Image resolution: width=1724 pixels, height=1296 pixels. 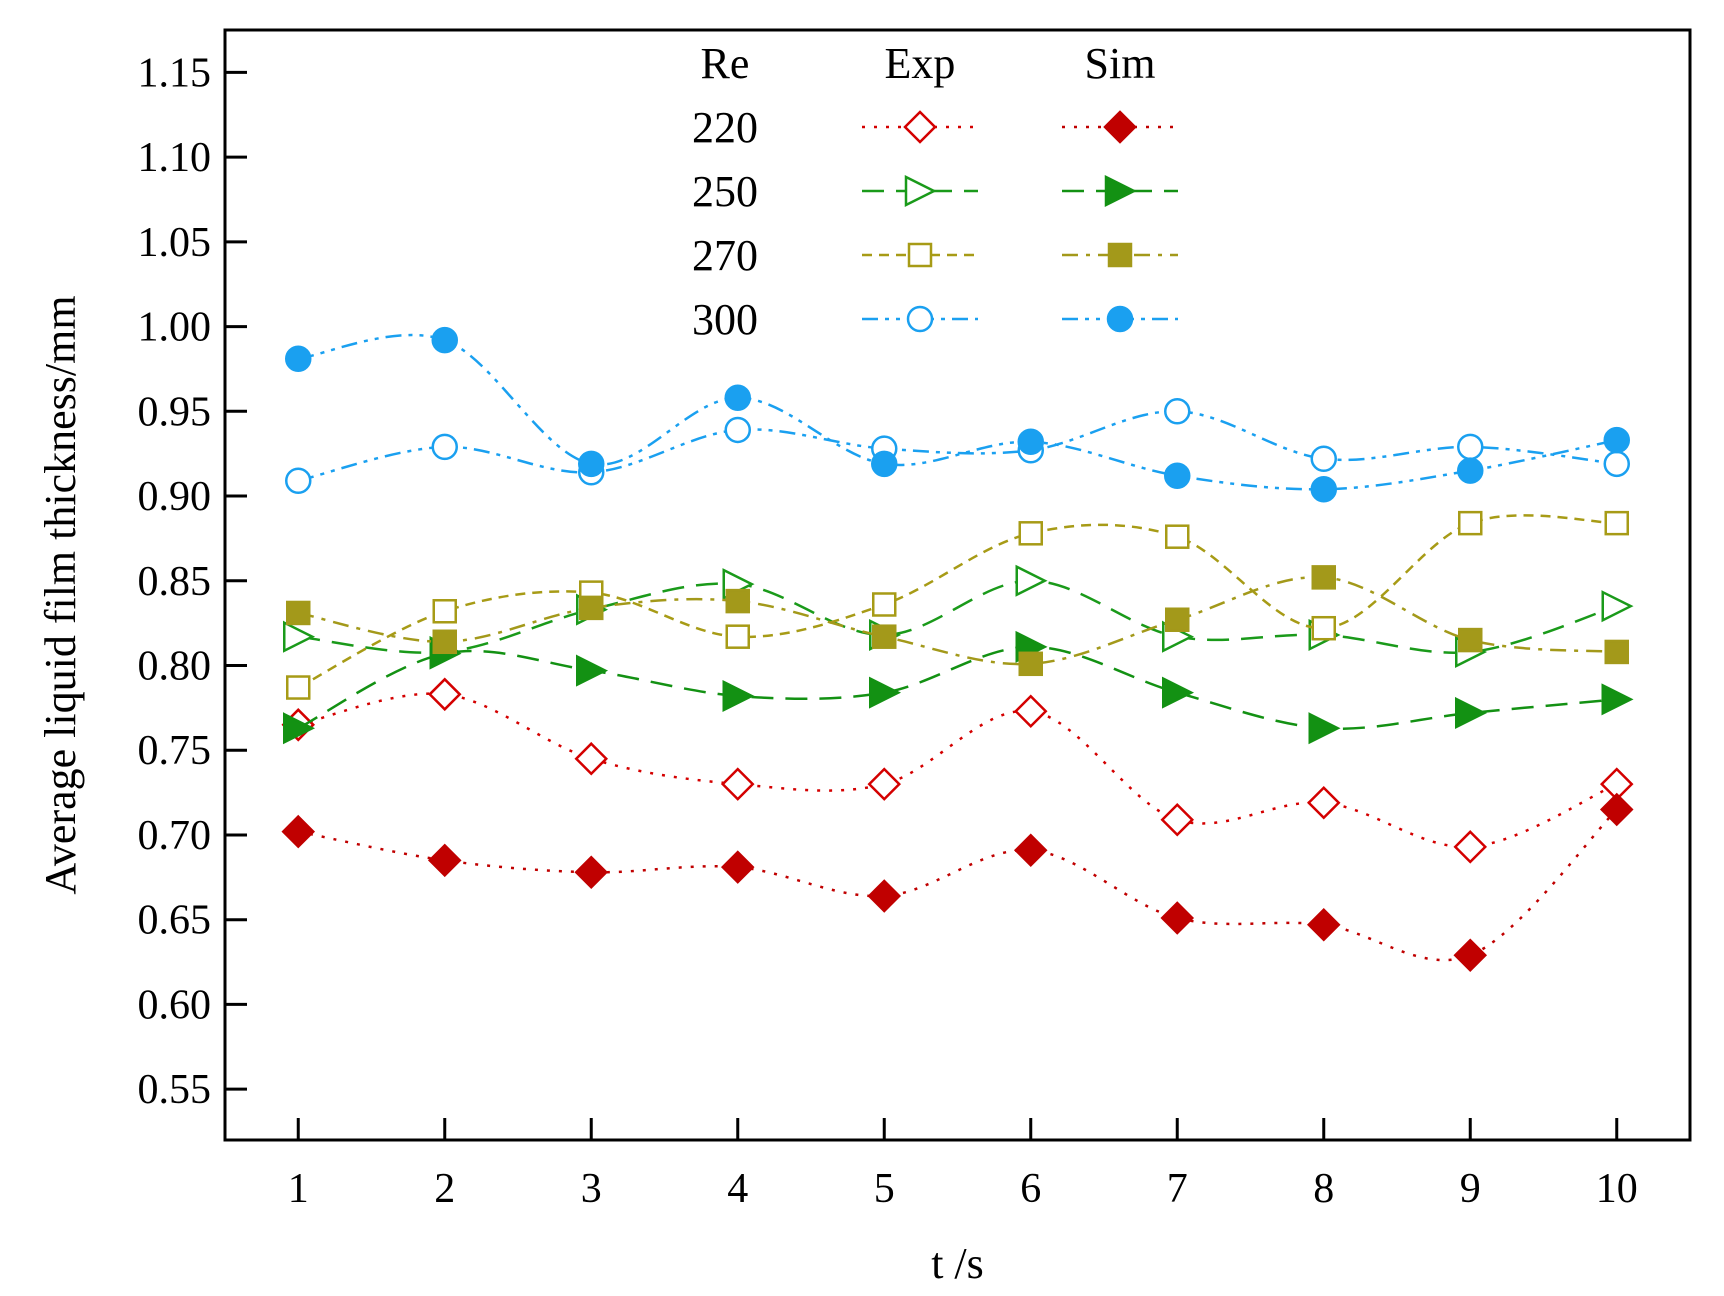 I want to click on legend-row-label: 300, so click(x=725, y=319).